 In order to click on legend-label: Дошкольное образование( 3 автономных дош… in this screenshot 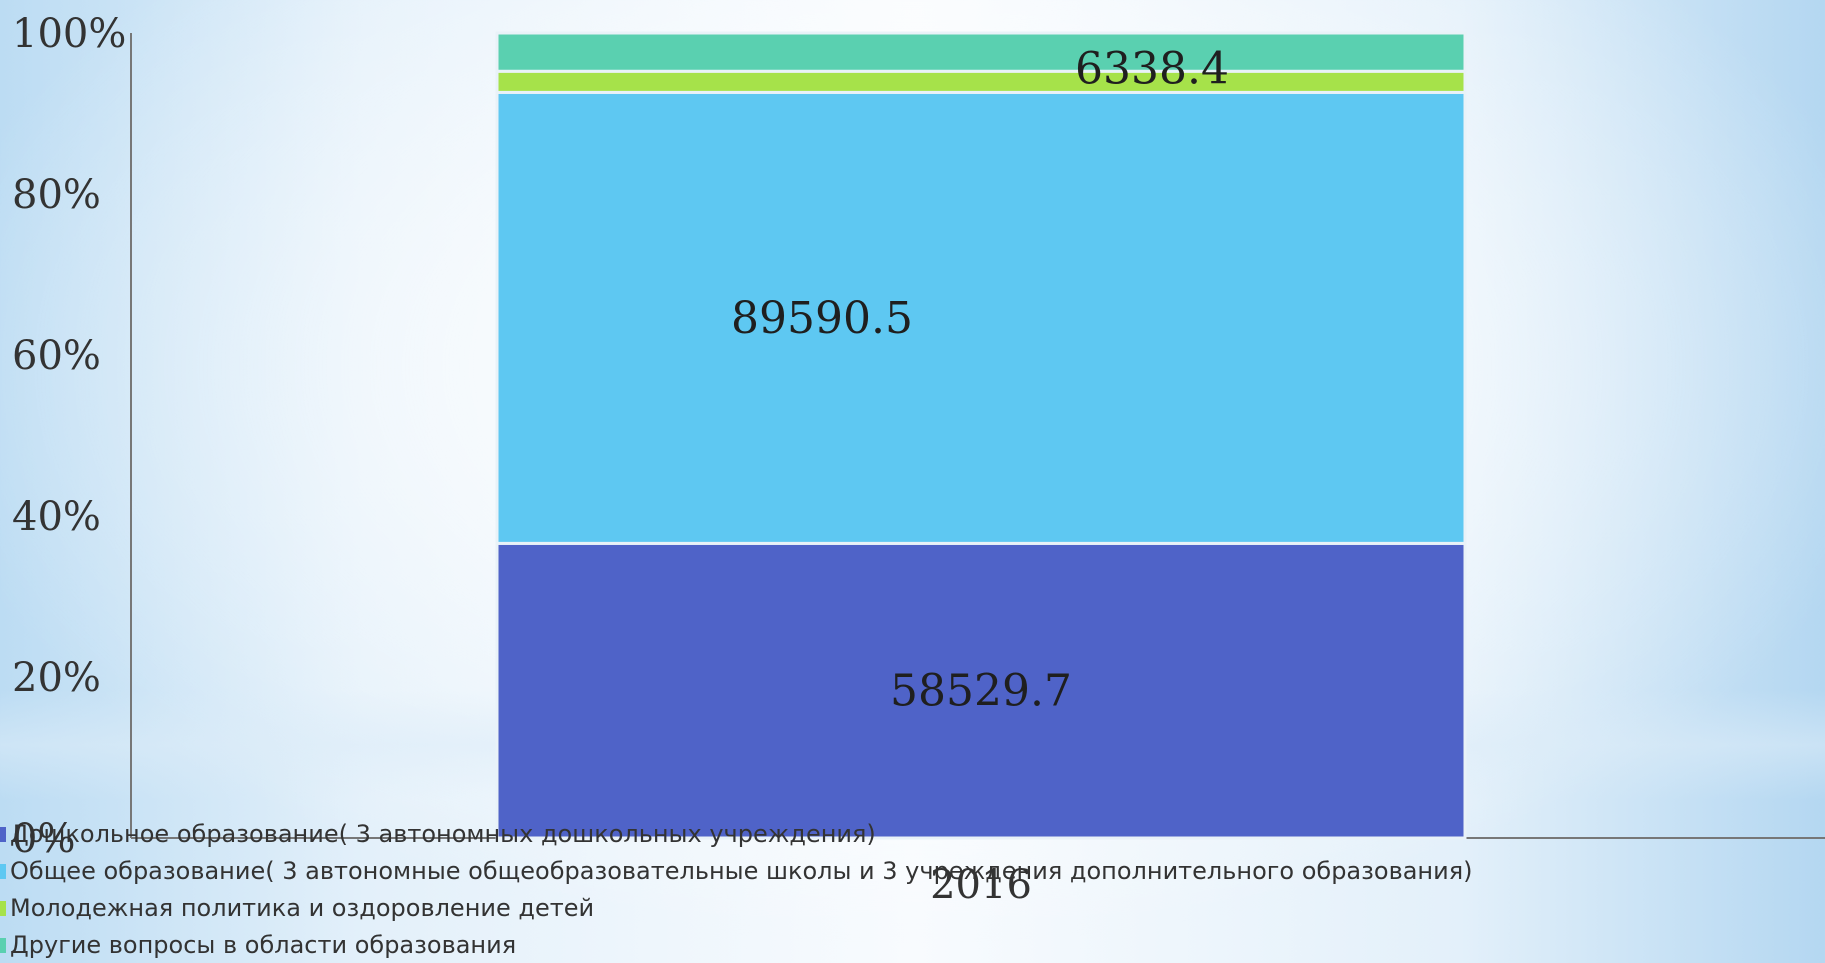, I will do `click(443, 834)`.